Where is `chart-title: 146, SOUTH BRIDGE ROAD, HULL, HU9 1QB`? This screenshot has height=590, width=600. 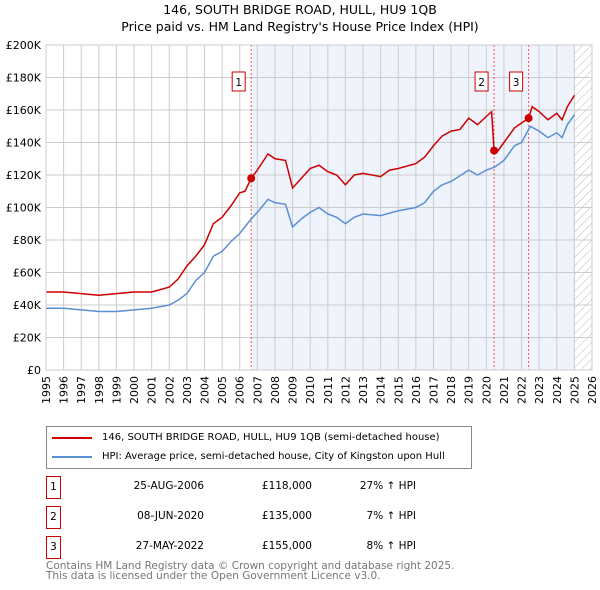
chart-title: 146, SOUTH BRIDGE ROAD, HULL, HU9 1QB is located at coordinates (300, 9).